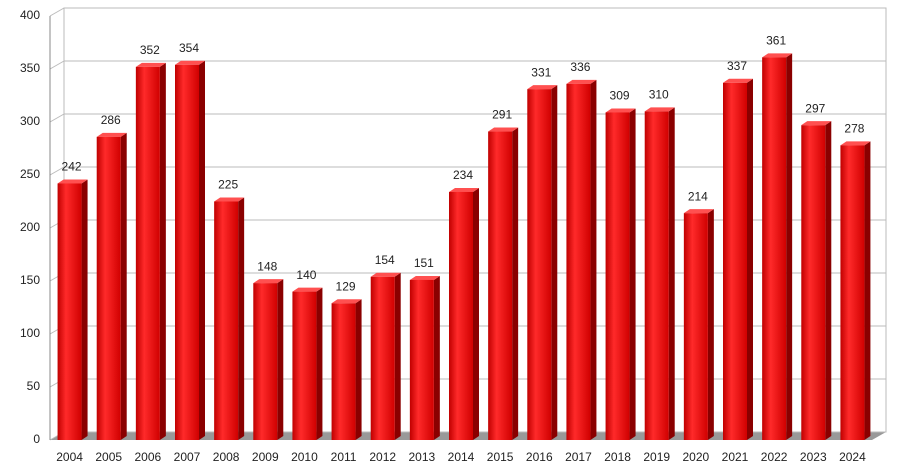 The height and width of the screenshot is (475, 905). Describe the element at coordinates (148, 457) in the screenshot. I see `x-tick-label: 2006` at that location.